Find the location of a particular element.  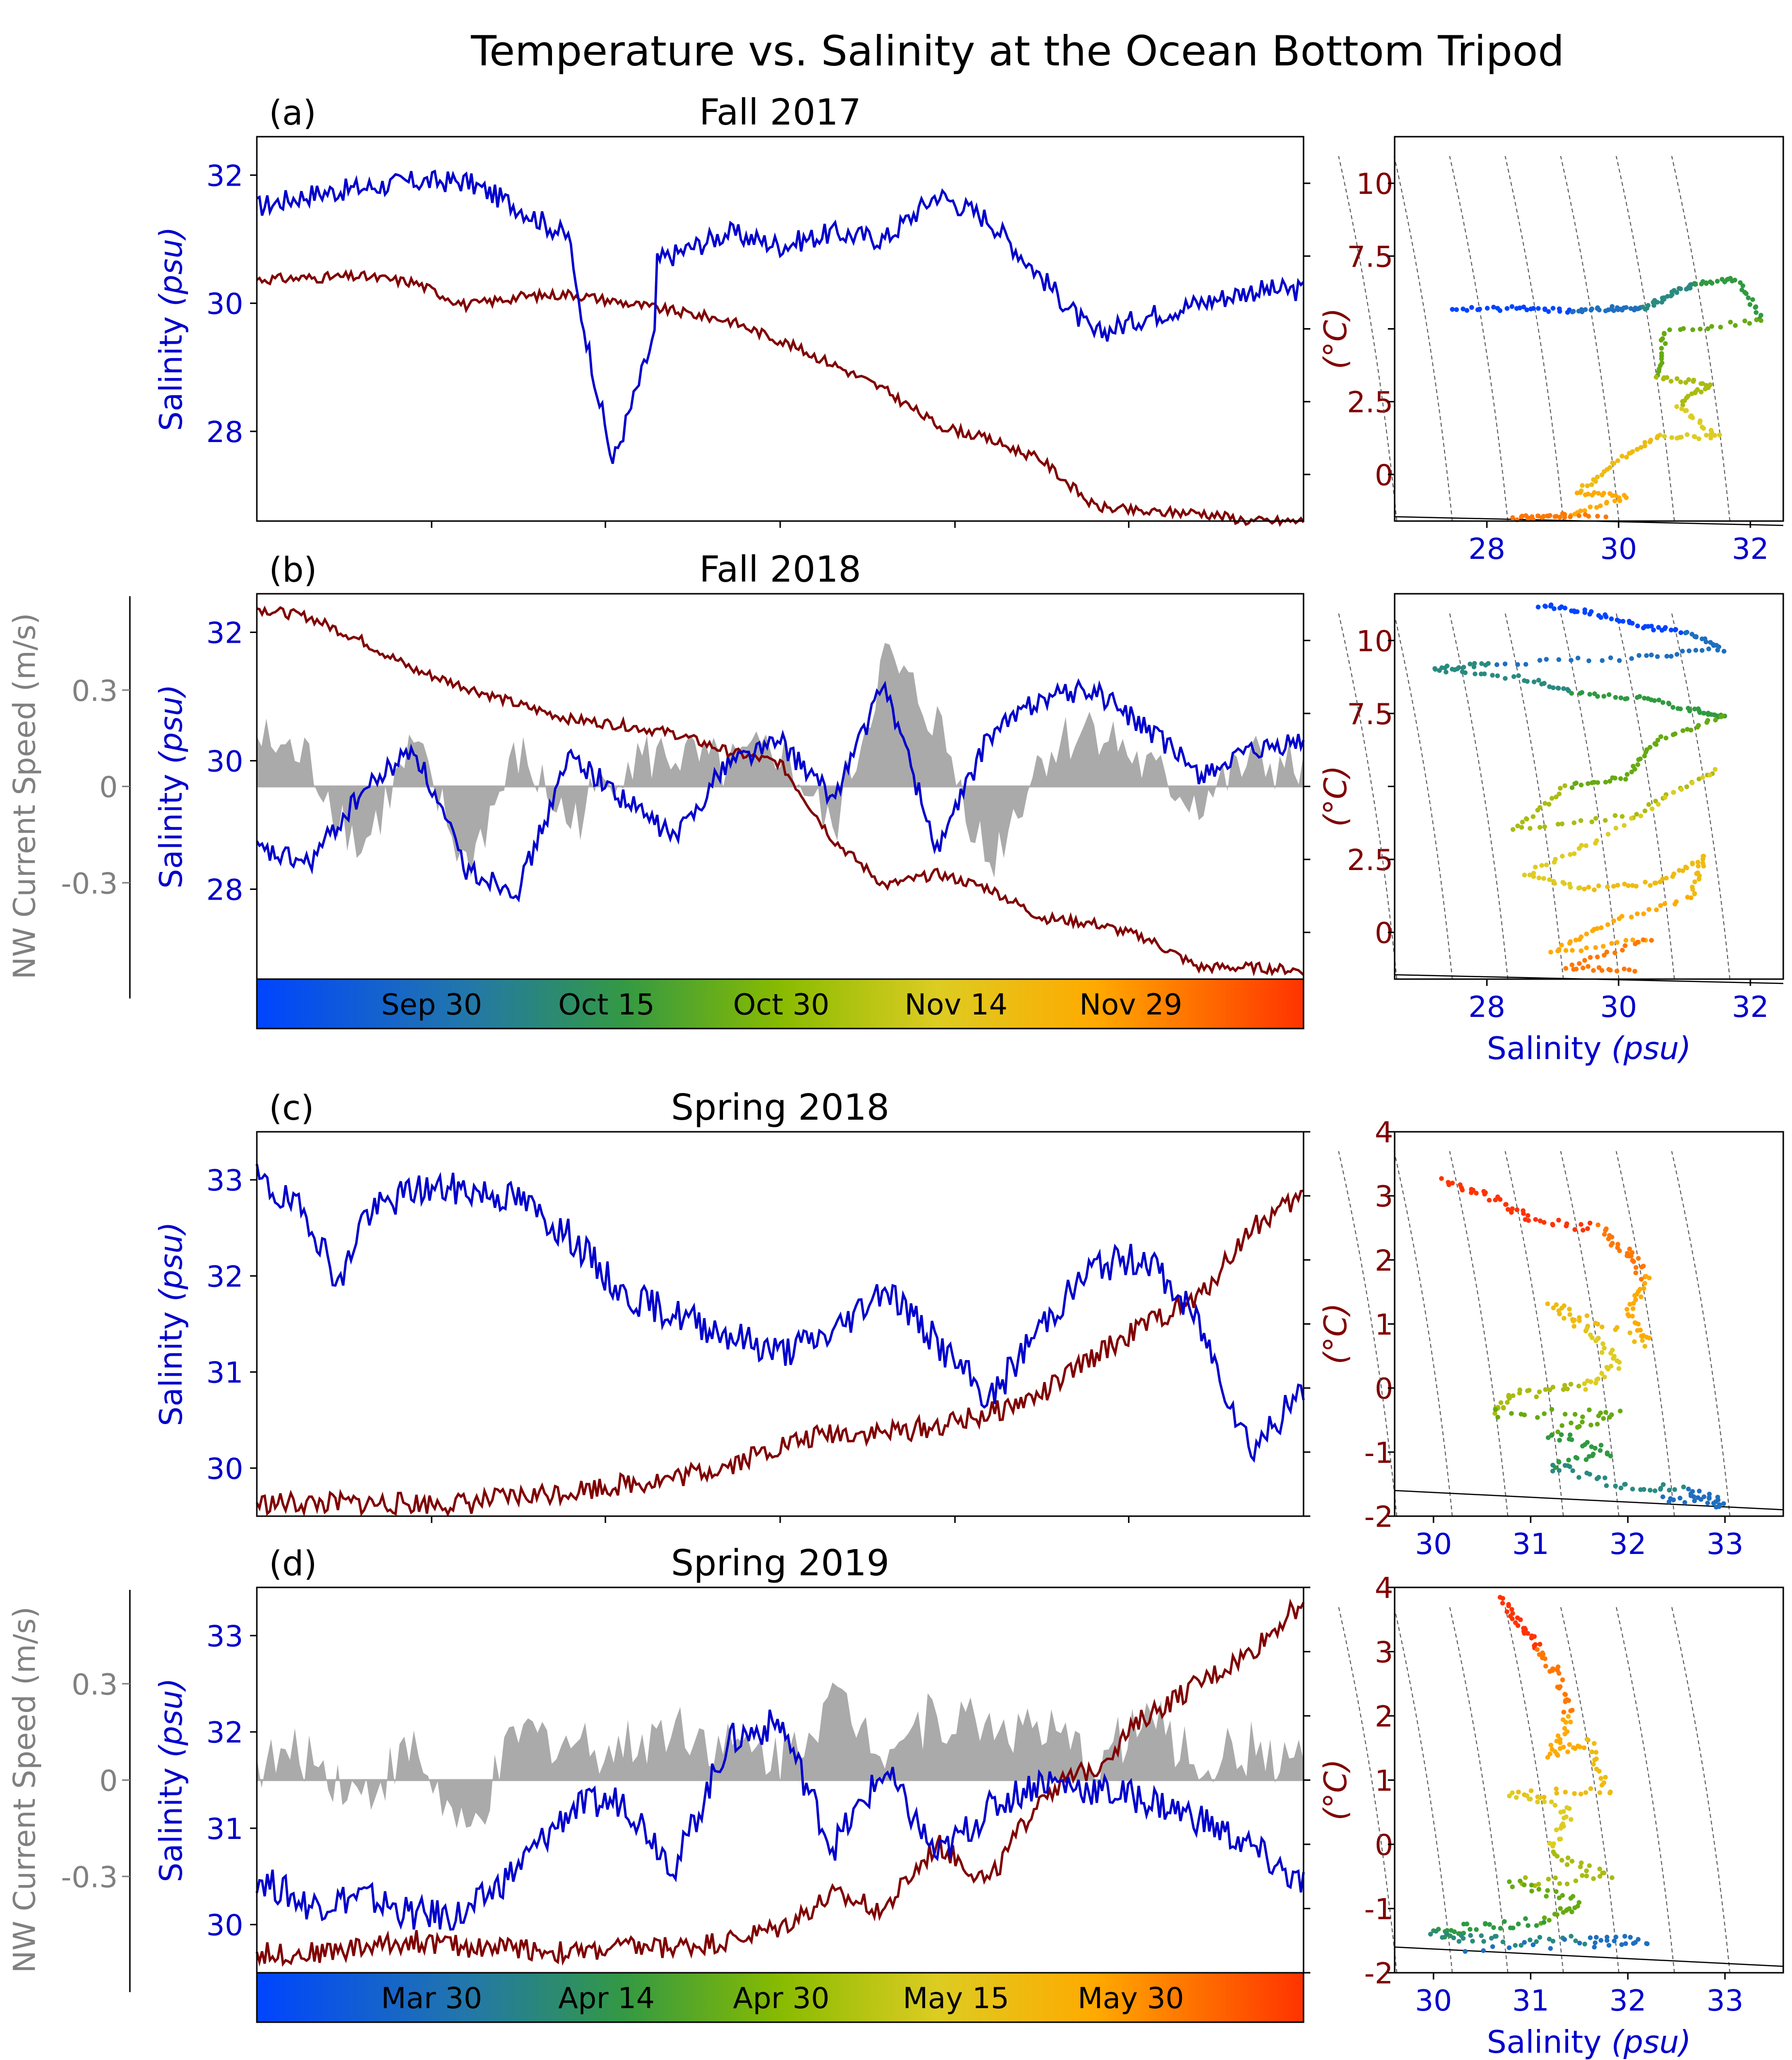

colorbar-date-label: Nov 14 is located at coordinates (956, 1005).